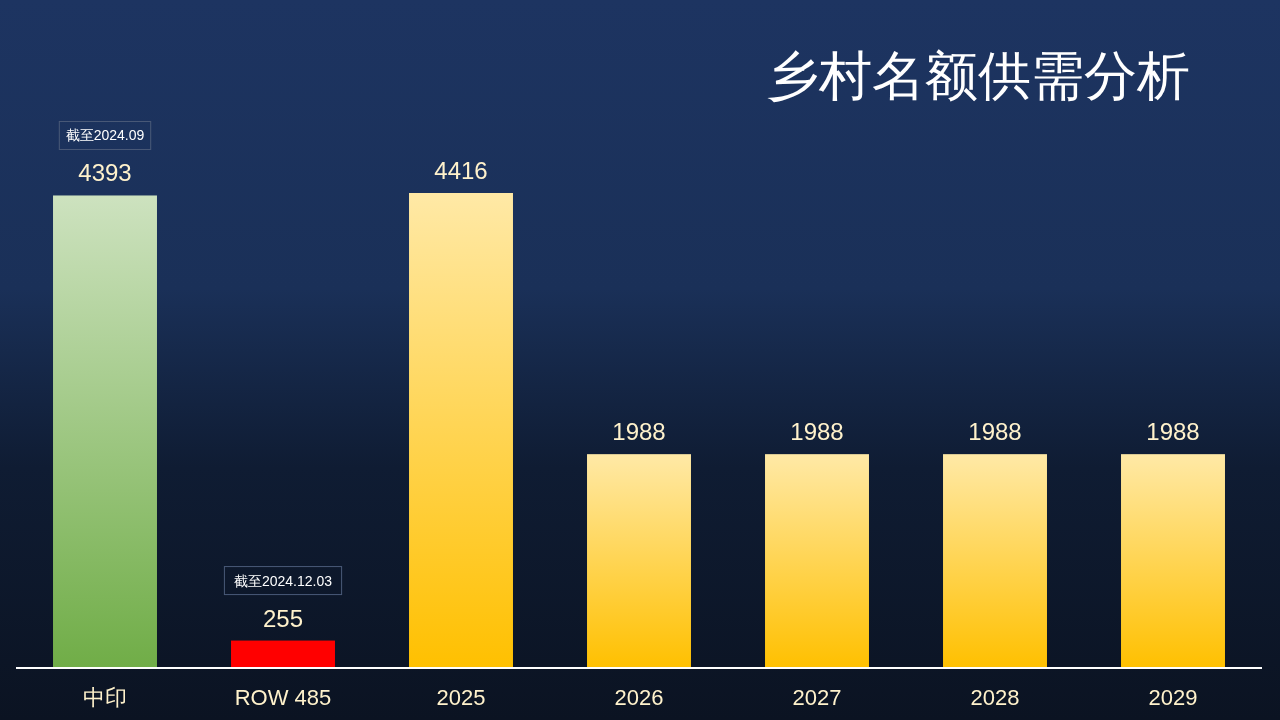 Image resolution: width=1280 pixels, height=720 pixels. Describe the element at coordinates (461, 697) in the screenshot. I see `x-tick-label: 2025` at that location.